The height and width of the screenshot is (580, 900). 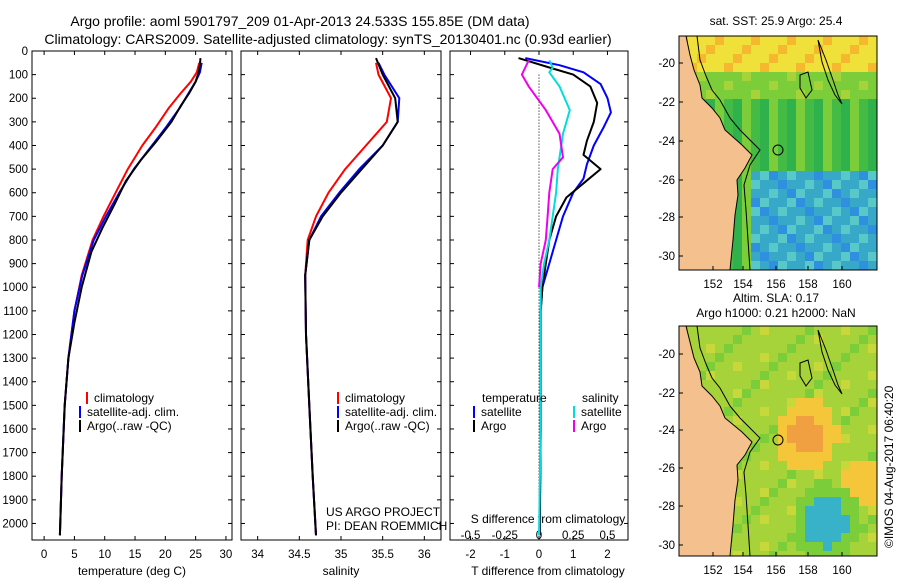 I want to click on sla-argo-location-marker, so click(x=778, y=440).